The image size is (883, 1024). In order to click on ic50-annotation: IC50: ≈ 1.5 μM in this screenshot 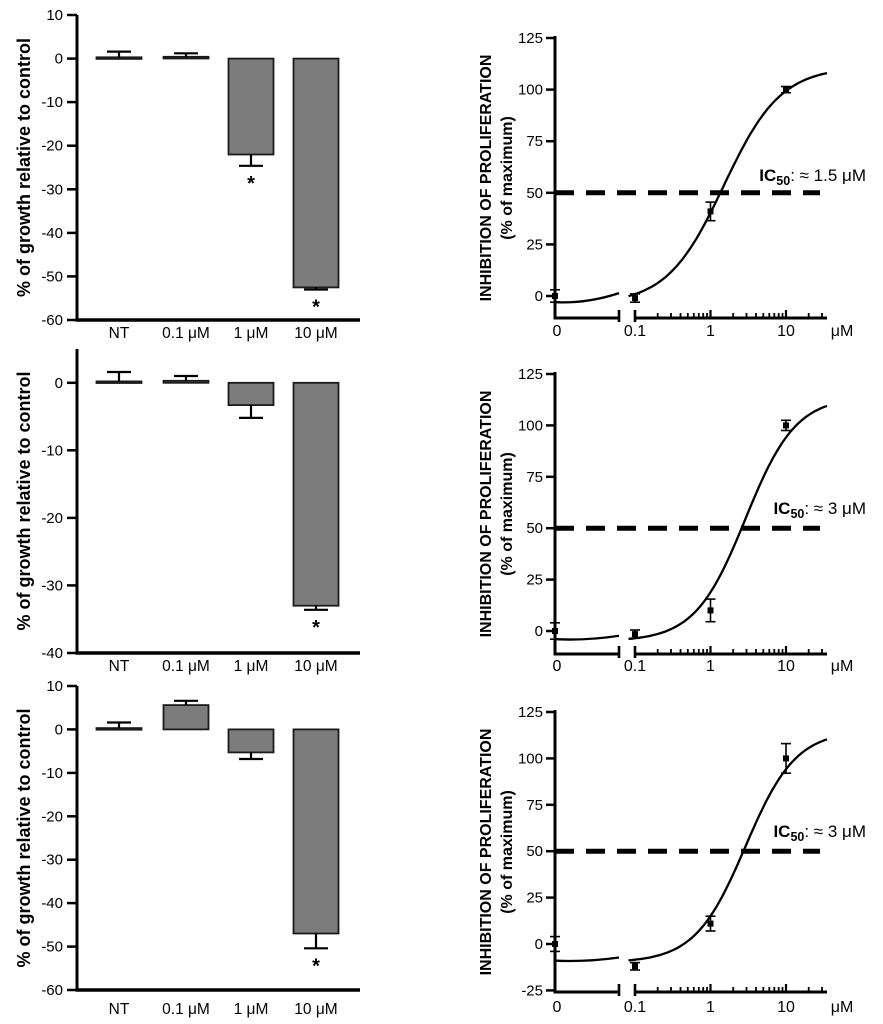, I will do `click(812, 177)`.